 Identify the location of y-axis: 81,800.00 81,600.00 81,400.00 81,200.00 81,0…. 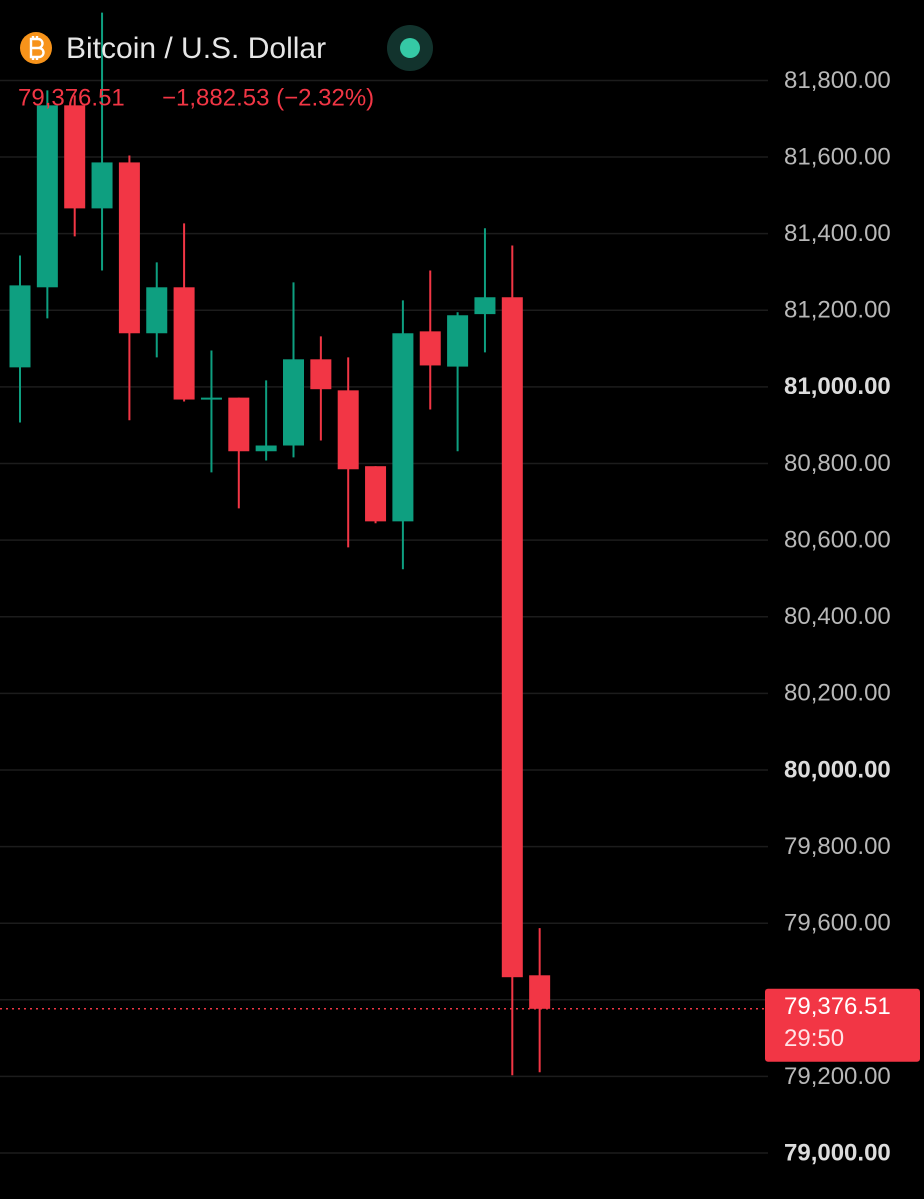
(837, 617).